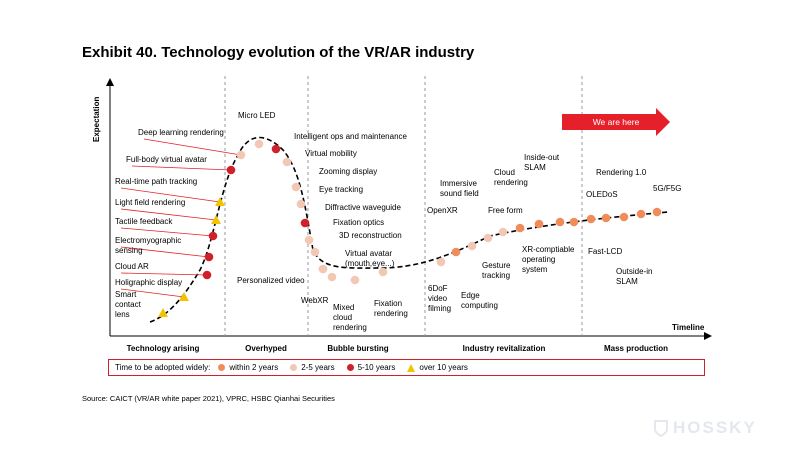 The width and height of the screenshot is (800, 450). What do you see at coordinates (357, 348) in the screenshot?
I see `phase-label: Bubble bursting` at bounding box center [357, 348].